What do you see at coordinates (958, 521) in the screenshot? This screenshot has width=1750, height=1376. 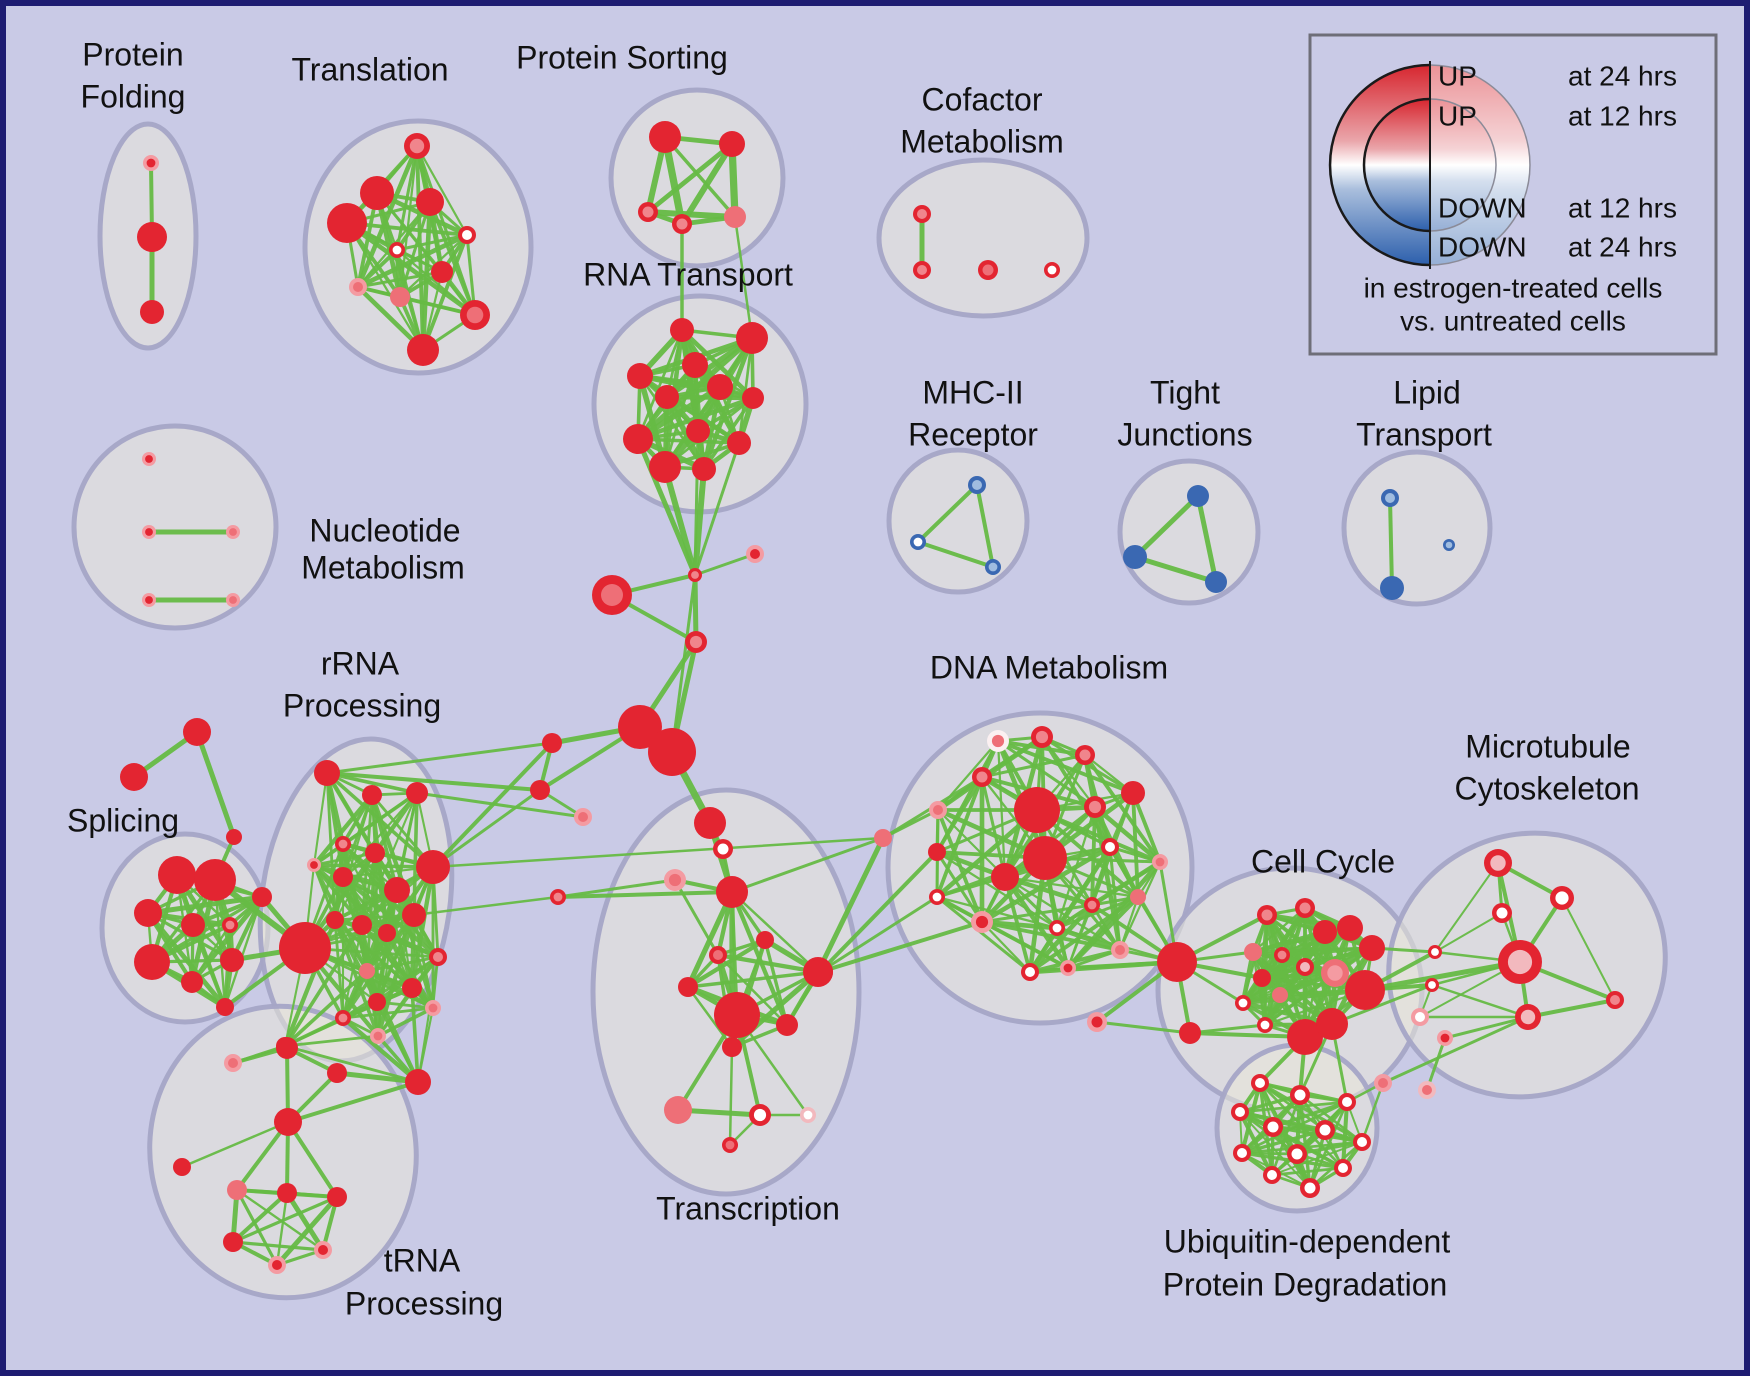 I see `cluster-blob-mhc-ii` at bounding box center [958, 521].